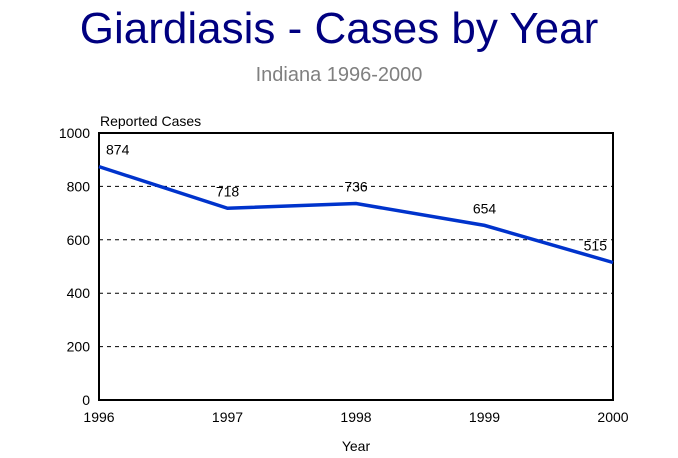 The height and width of the screenshot is (458, 678). What do you see at coordinates (339, 28) in the screenshot?
I see `chart-title: Giardiasis - Cases by Year` at bounding box center [339, 28].